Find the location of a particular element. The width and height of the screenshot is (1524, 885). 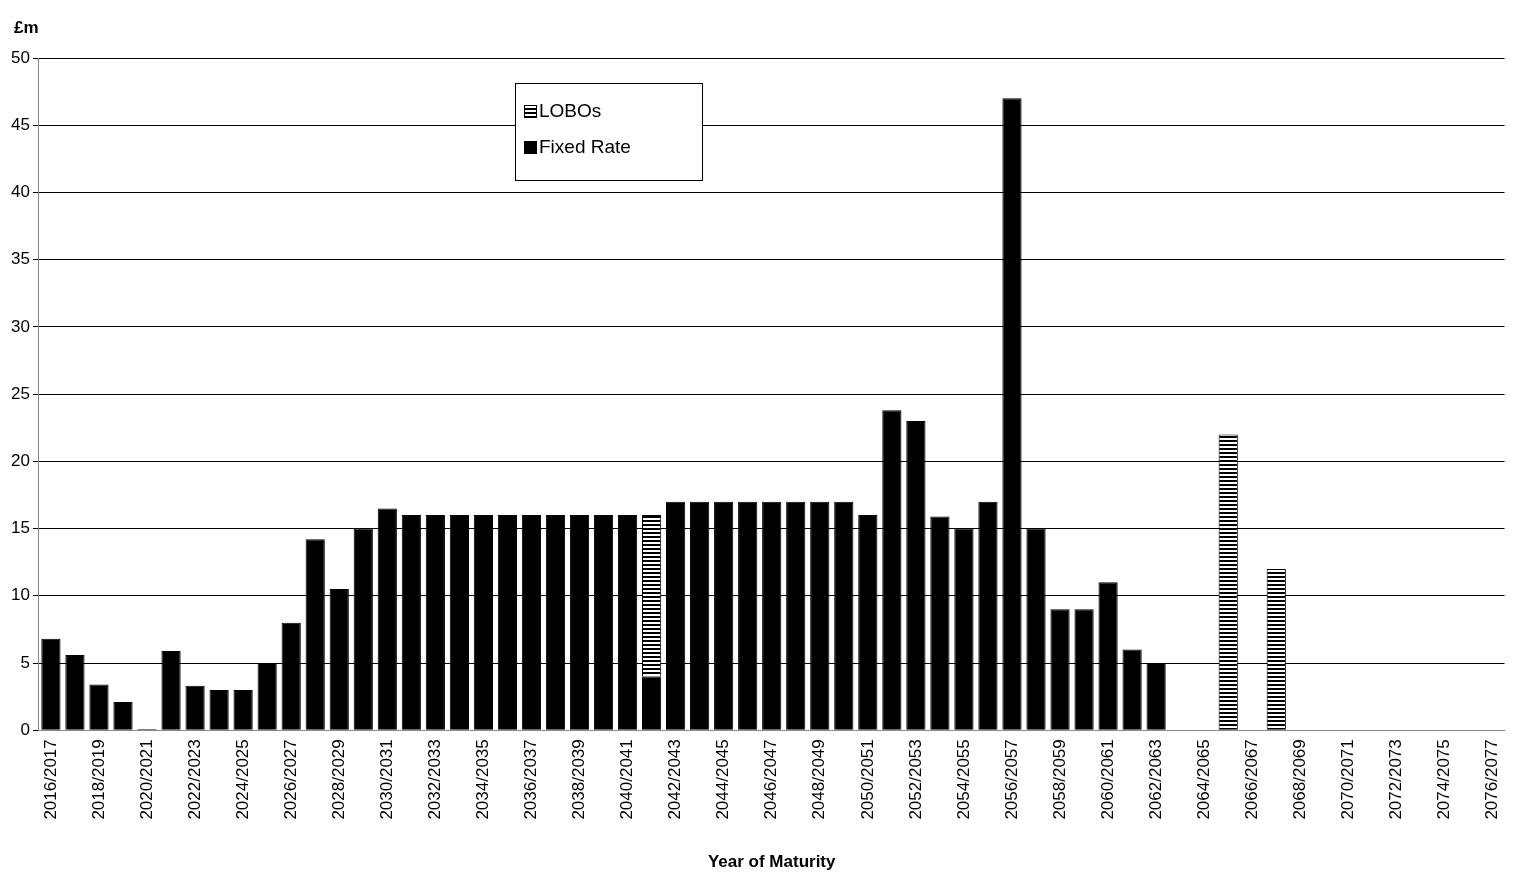

x-tick-label: 2066/2067 is located at coordinates (1251, 779).